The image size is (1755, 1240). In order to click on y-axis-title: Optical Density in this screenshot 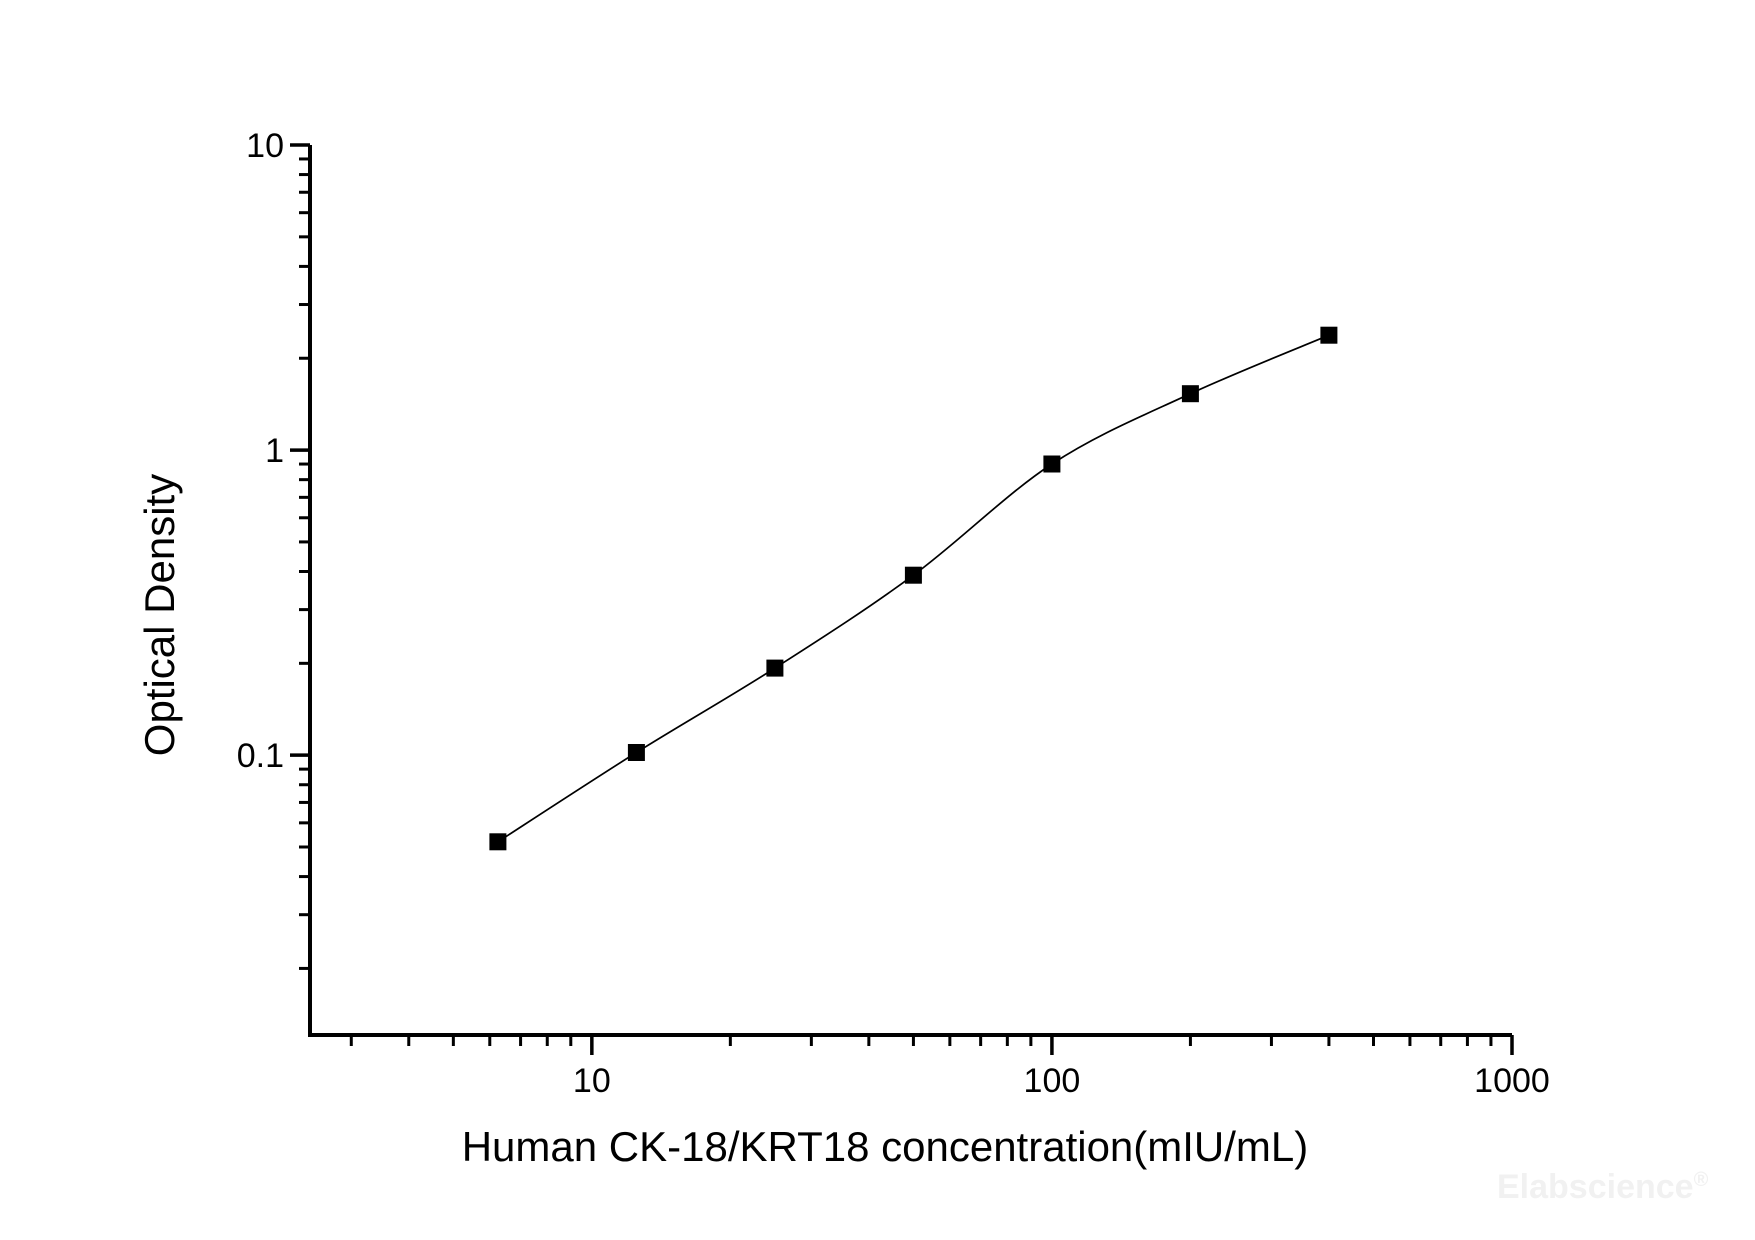, I will do `click(159, 615)`.